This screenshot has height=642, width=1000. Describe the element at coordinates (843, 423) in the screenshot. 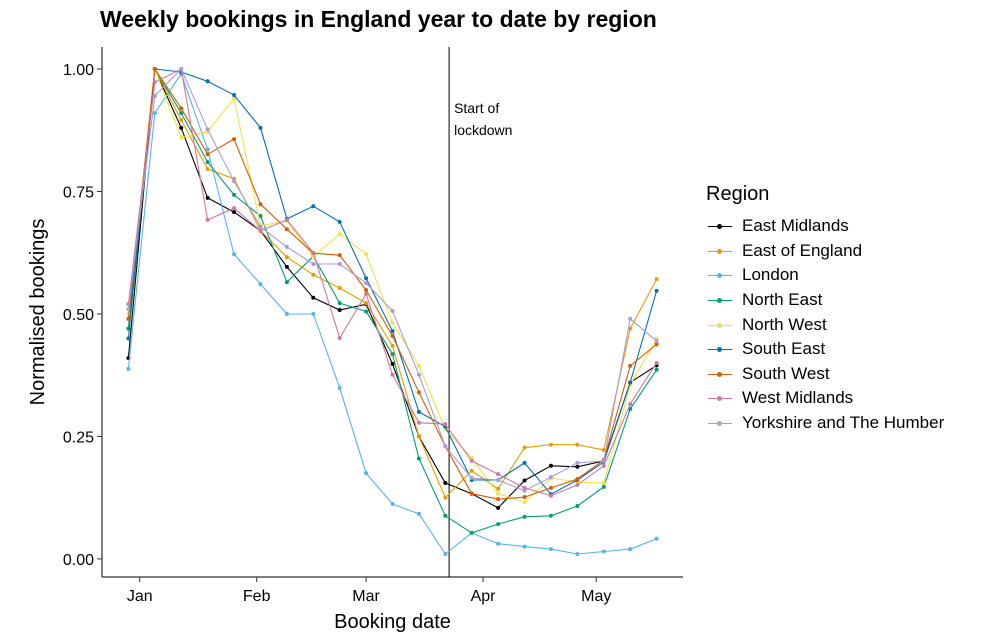

I see `legend-label: Yorkshire and The Humber` at that location.